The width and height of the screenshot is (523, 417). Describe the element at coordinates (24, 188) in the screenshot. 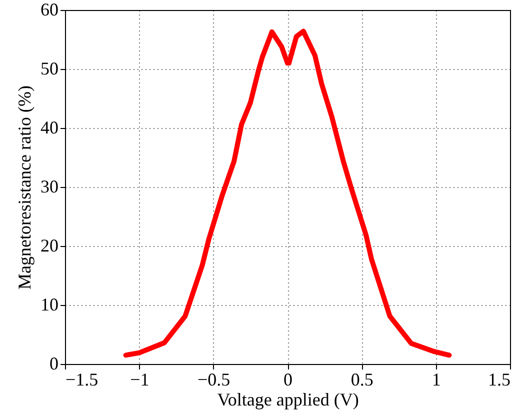

I see `y-axis-title: Magnetoresistance ratio (%)` at that location.